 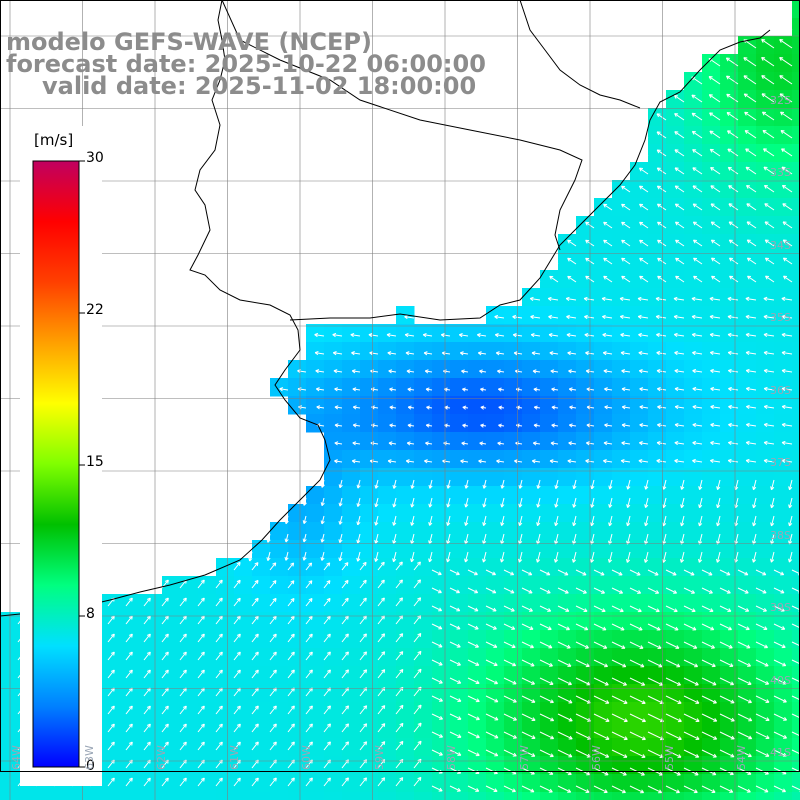 What do you see at coordinates (780, 535) in the screenshot?
I see `latitude-label: 38S` at bounding box center [780, 535].